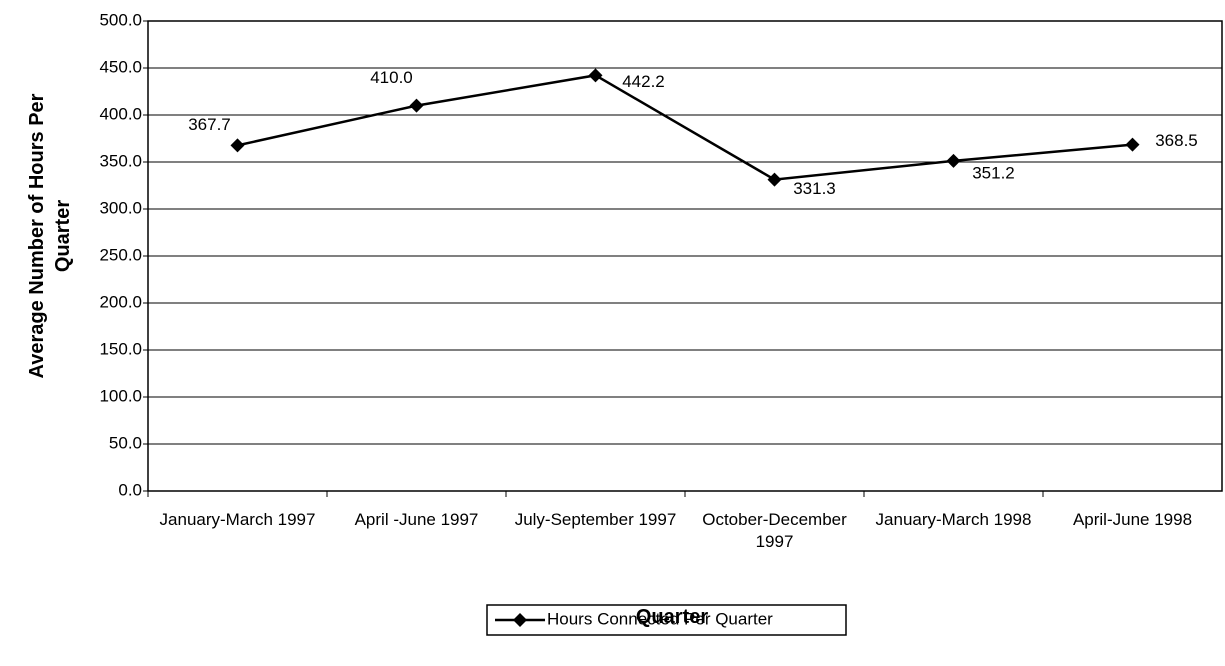  What do you see at coordinates (120, 301) in the screenshot?
I see `y-tick-label: 200.0` at bounding box center [120, 301].